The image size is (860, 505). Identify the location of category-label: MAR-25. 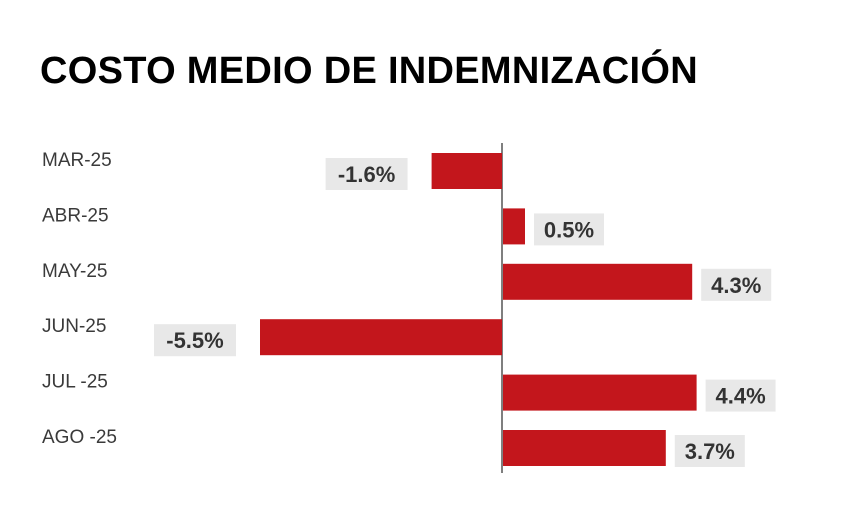
(77, 160).